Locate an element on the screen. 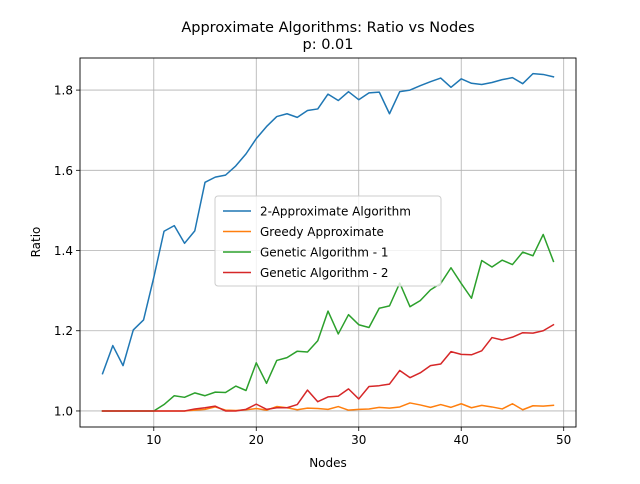 Image resolution: width=640 pixels, height=484 pixels. y-axis-label: Ratio is located at coordinates (36, 242).